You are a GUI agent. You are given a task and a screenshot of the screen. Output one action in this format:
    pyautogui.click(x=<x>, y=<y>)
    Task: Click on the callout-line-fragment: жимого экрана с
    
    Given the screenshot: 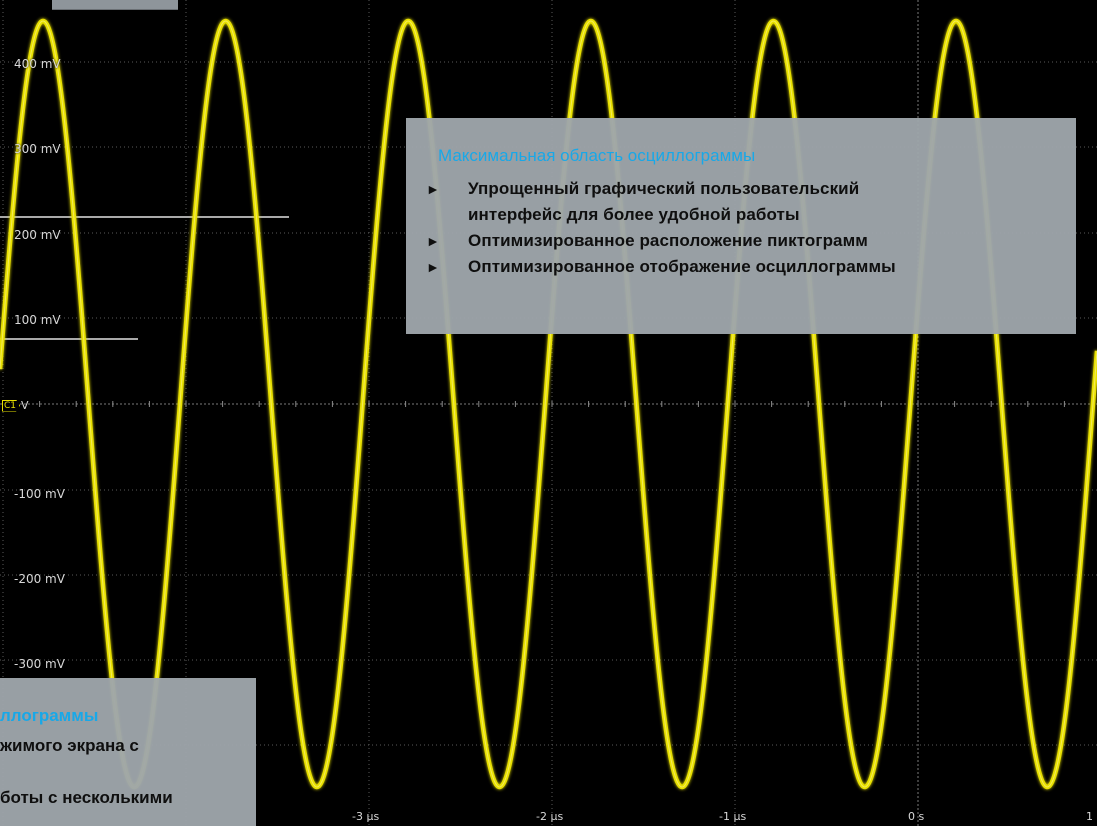 What is the action you would take?
    pyautogui.click(x=69, y=745)
    